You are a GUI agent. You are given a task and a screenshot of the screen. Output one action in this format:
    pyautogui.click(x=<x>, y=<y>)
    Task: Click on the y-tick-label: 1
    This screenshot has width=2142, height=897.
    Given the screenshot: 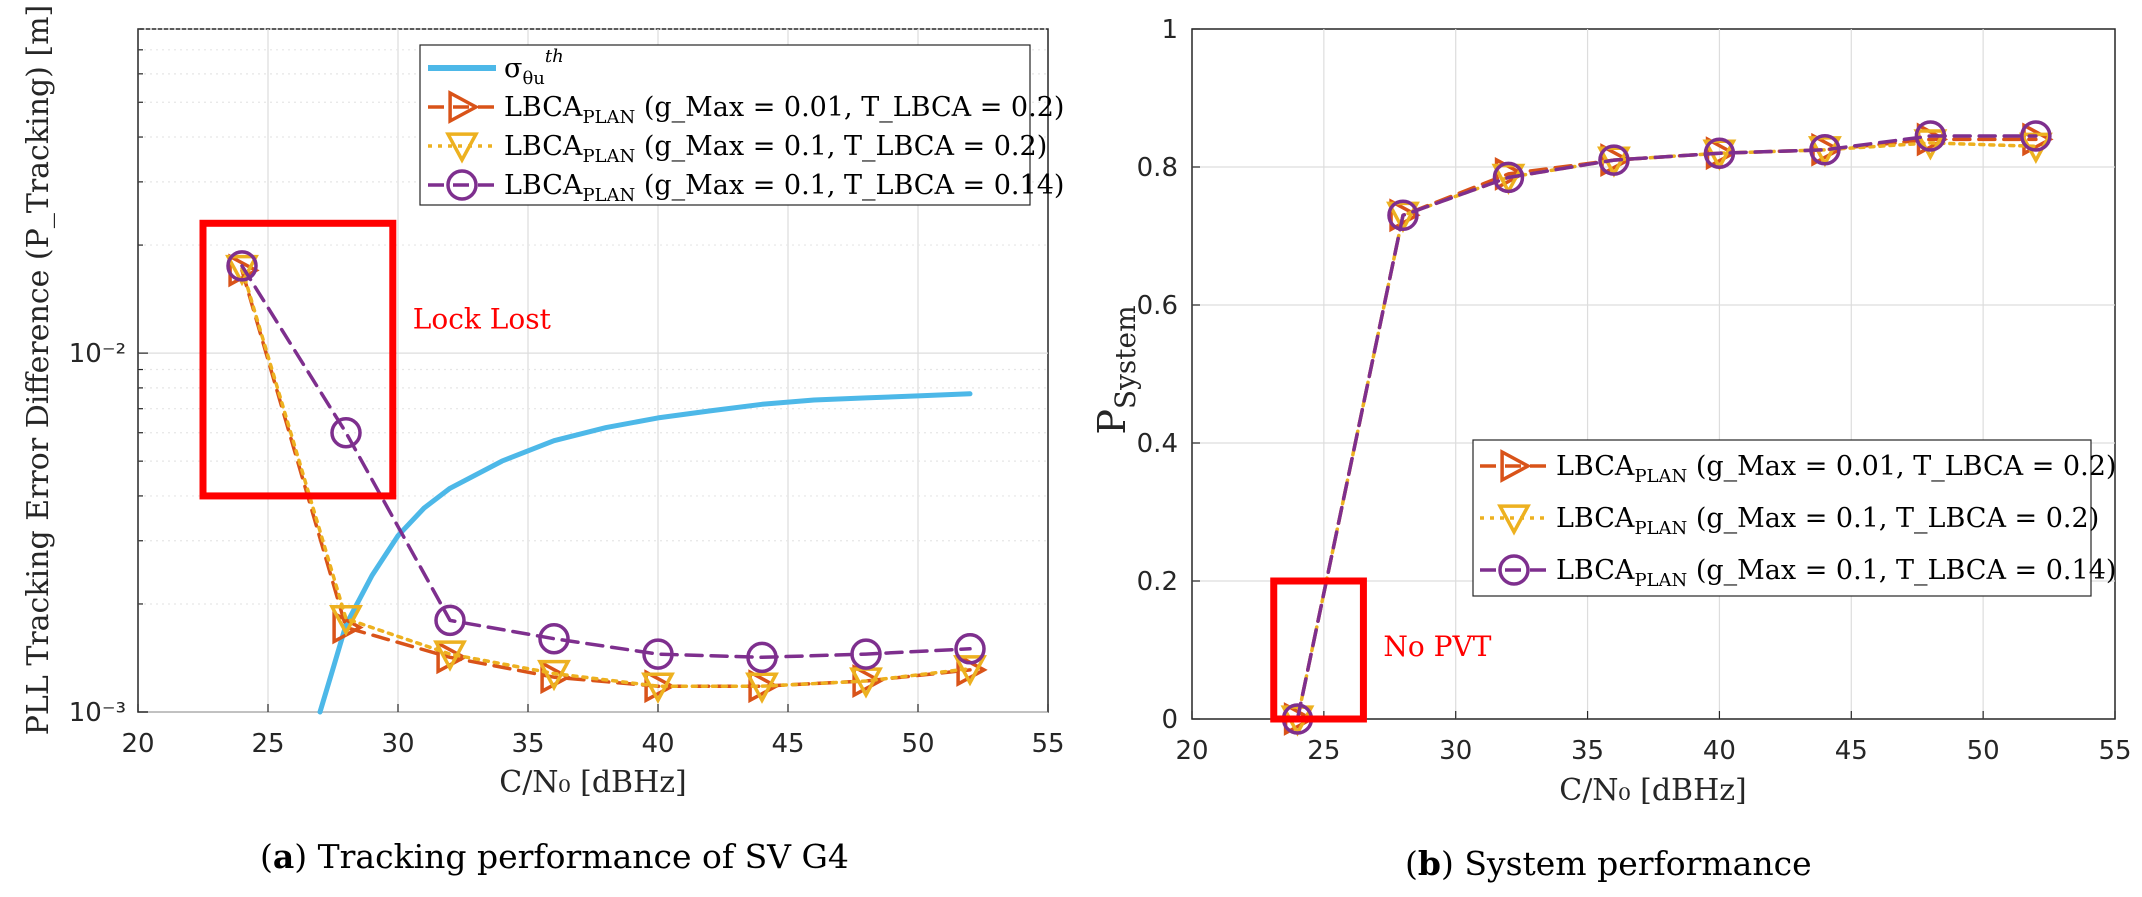 What is the action you would take?
    pyautogui.click(x=1169, y=30)
    